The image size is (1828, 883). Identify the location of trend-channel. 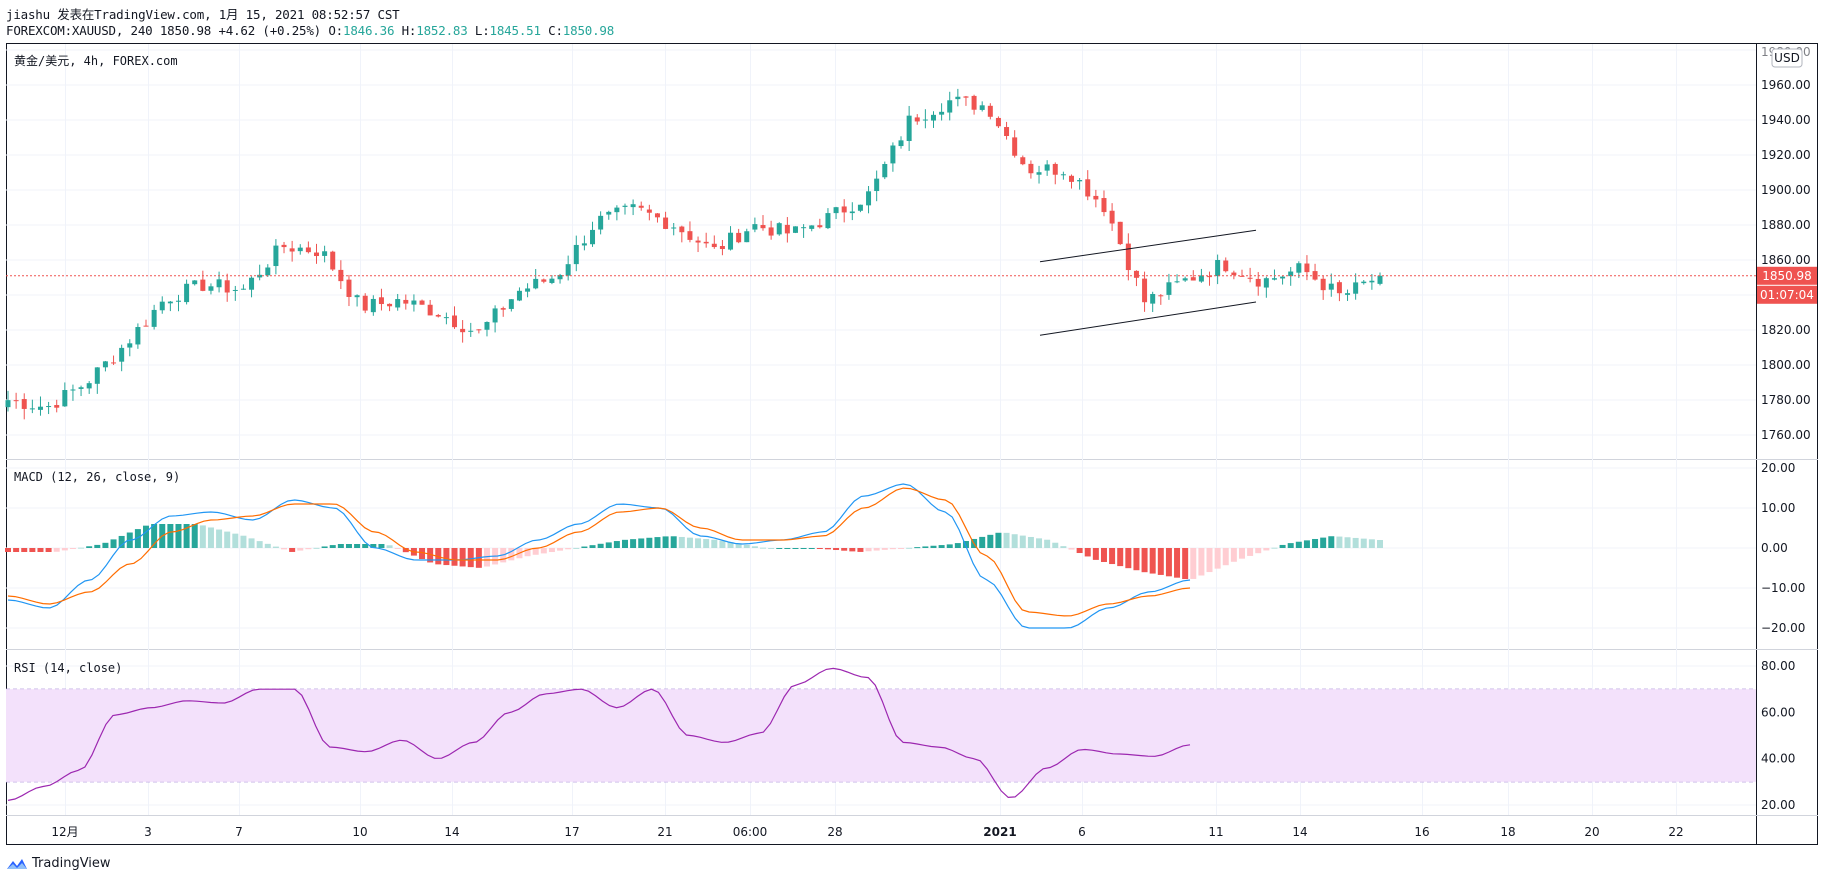
(1148, 282).